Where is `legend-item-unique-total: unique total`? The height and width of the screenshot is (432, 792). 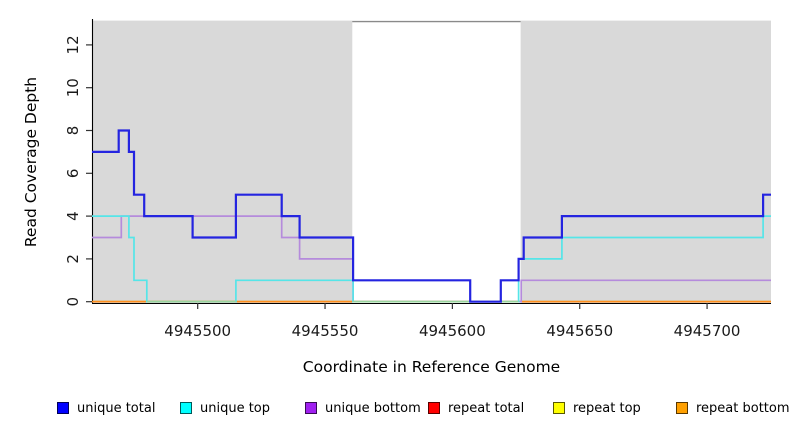
legend-item-unique-total: unique total is located at coordinates (106, 408).